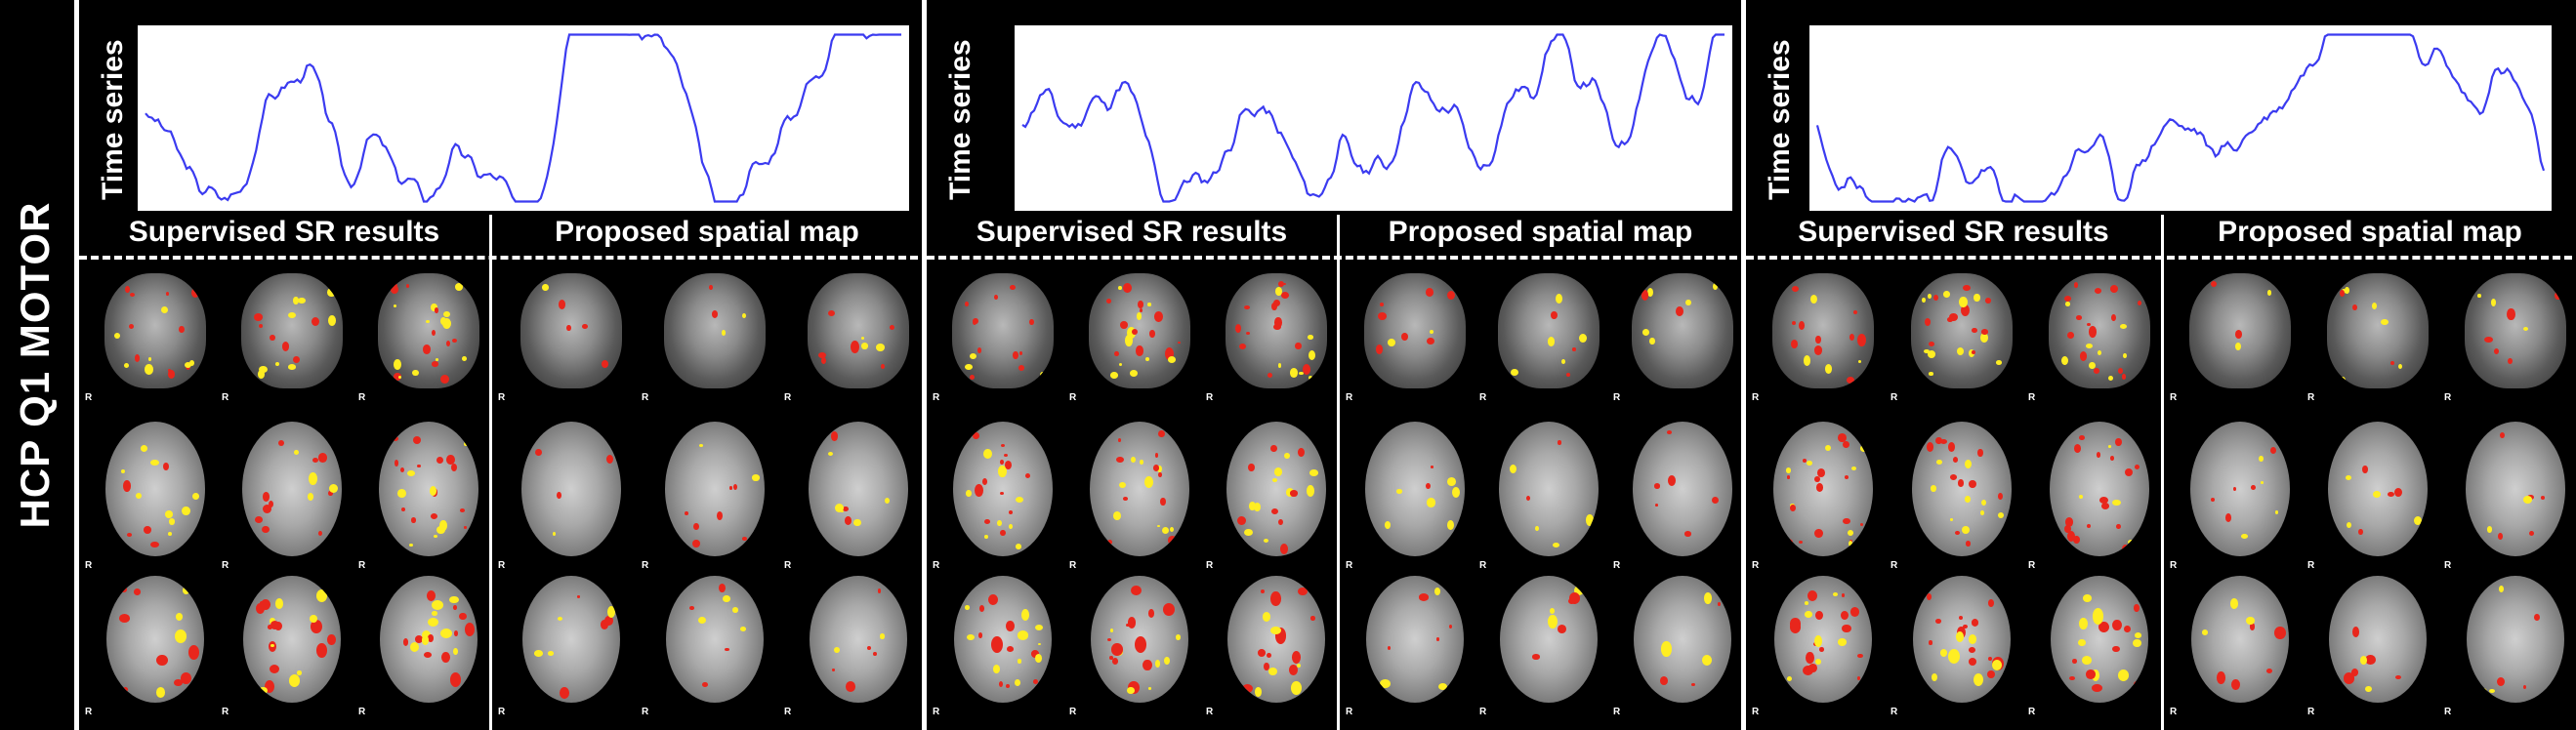 The width and height of the screenshot is (2576, 730). I want to click on supervised-title: Supervised SR results, so click(1953, 232).